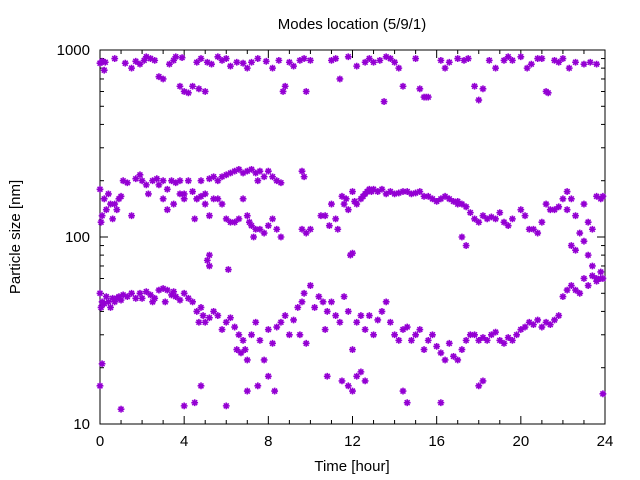  What do you see at coordinates (100, 441) in the screenshot?
I see `x-tick-label: 0` at bounding box center [100, 441].